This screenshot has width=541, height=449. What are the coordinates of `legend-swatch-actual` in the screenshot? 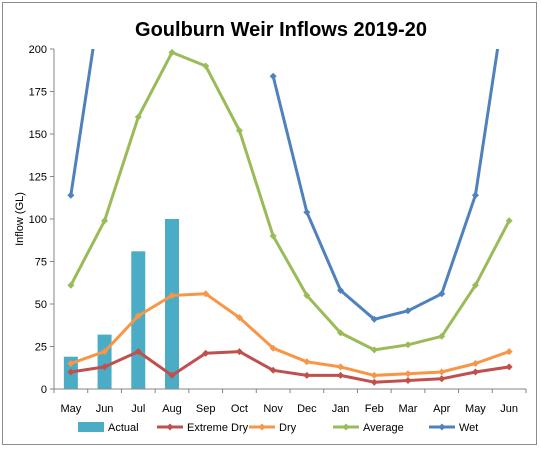 It's located at (91, 427).